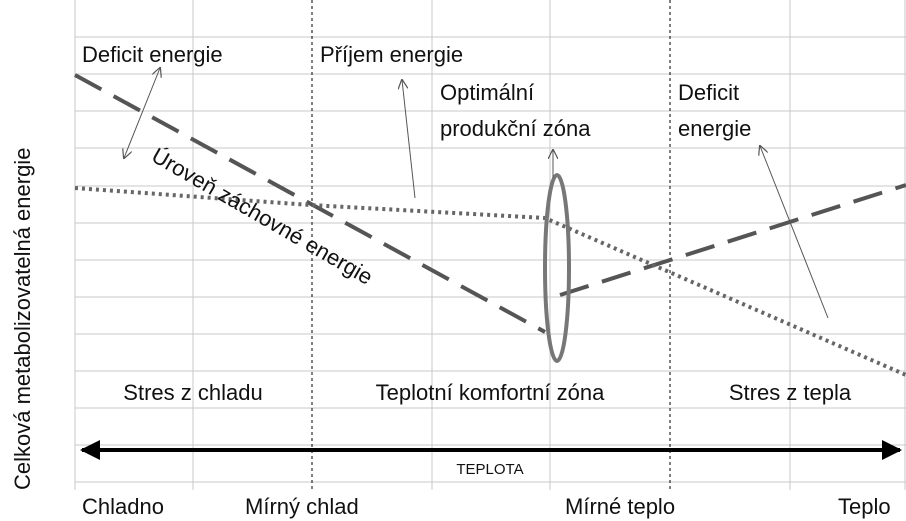 The width and height of the screenshot is (906, 521). Describe the element at coordinates (790, 392) in the screenshot. I see `zone-label: Stres z tepla` at that location.